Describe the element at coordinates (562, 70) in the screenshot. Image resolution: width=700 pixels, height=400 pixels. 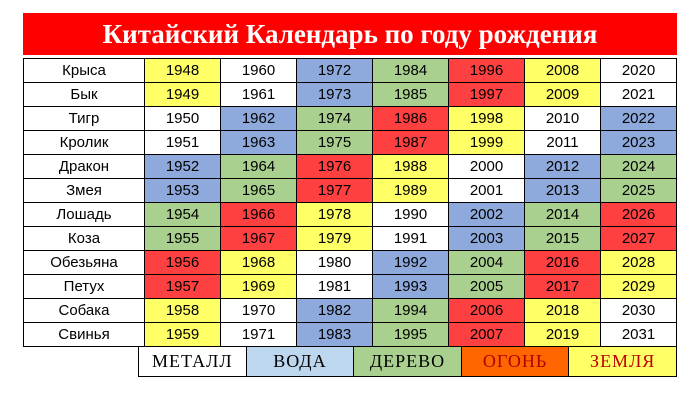
I see `year-cell: 2008` at that location.